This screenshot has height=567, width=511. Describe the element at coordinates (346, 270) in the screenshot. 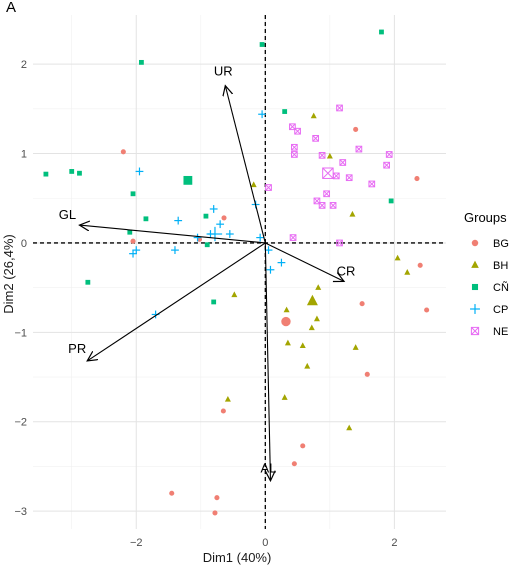

I see `vector-label: CR` at that location.